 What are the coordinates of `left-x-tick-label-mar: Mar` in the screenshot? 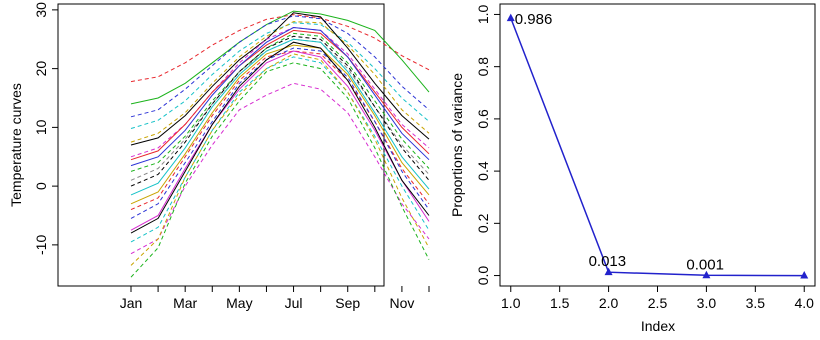 It's located at (185, 303).